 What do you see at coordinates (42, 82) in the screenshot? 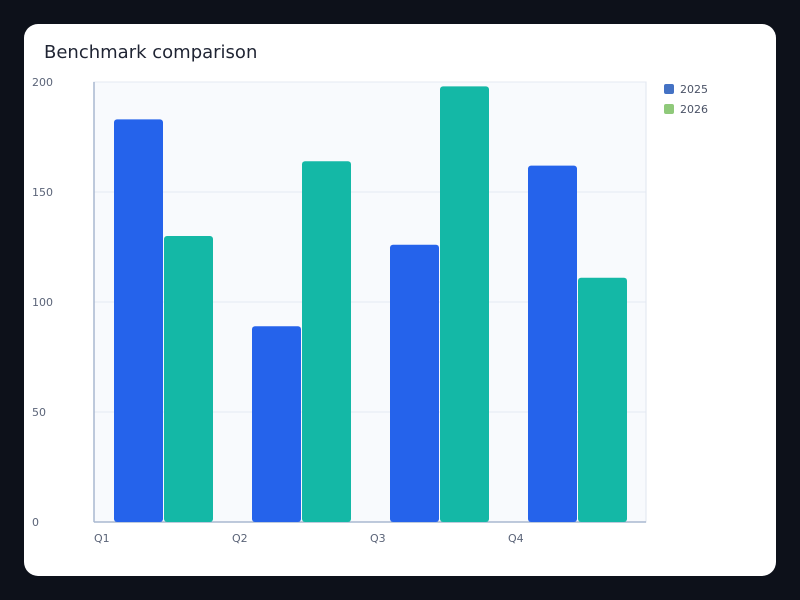
I see `y-tick-label-200: 200` at bounding box center [42, 82].